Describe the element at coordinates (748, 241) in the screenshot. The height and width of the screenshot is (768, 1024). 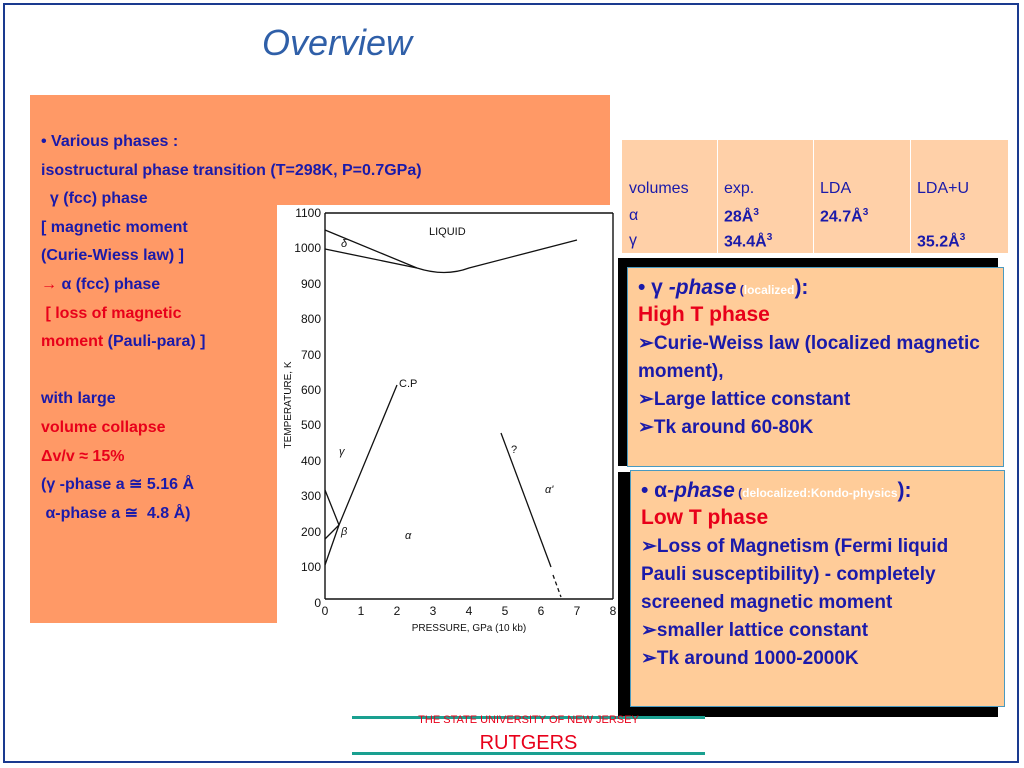
I see `gamma-exp-value: 34.4Å3` at that location.